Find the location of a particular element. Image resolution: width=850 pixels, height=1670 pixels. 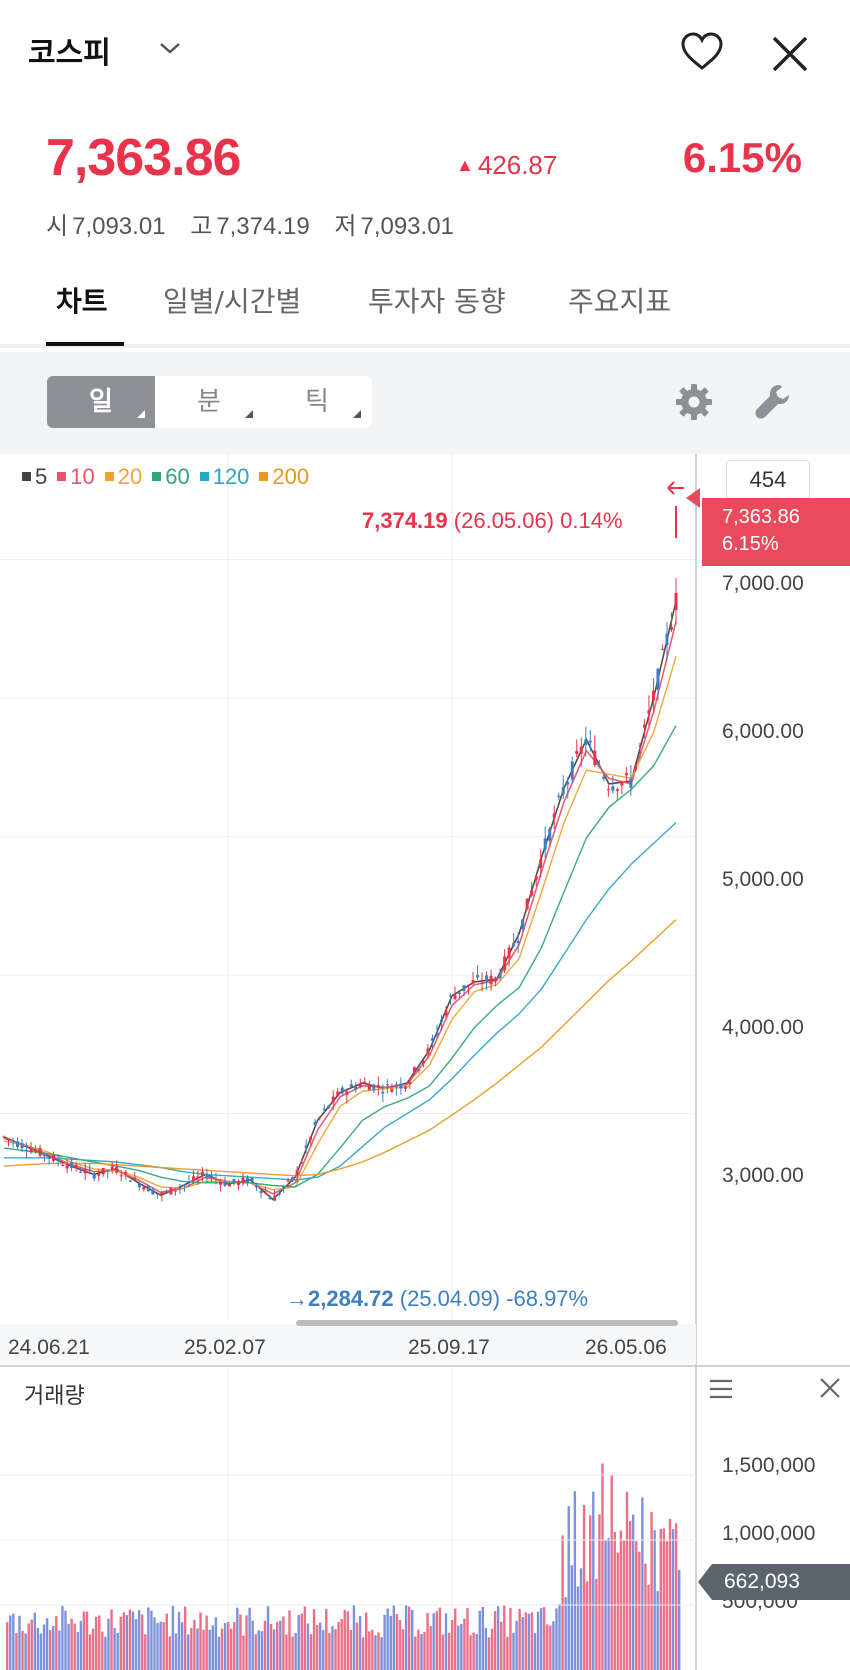

wrench-icon is located at coordinates (773, 402).